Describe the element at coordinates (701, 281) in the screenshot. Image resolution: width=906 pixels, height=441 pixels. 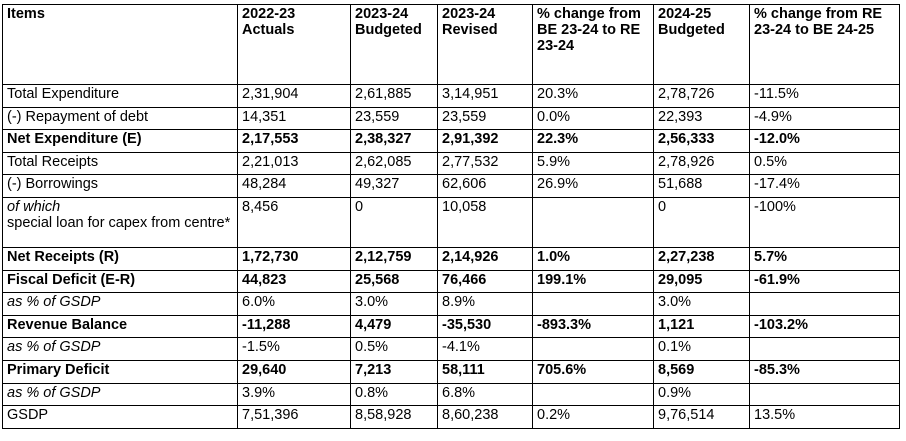
I see `cell-budgeted-2024-25: 29,095` at that location.